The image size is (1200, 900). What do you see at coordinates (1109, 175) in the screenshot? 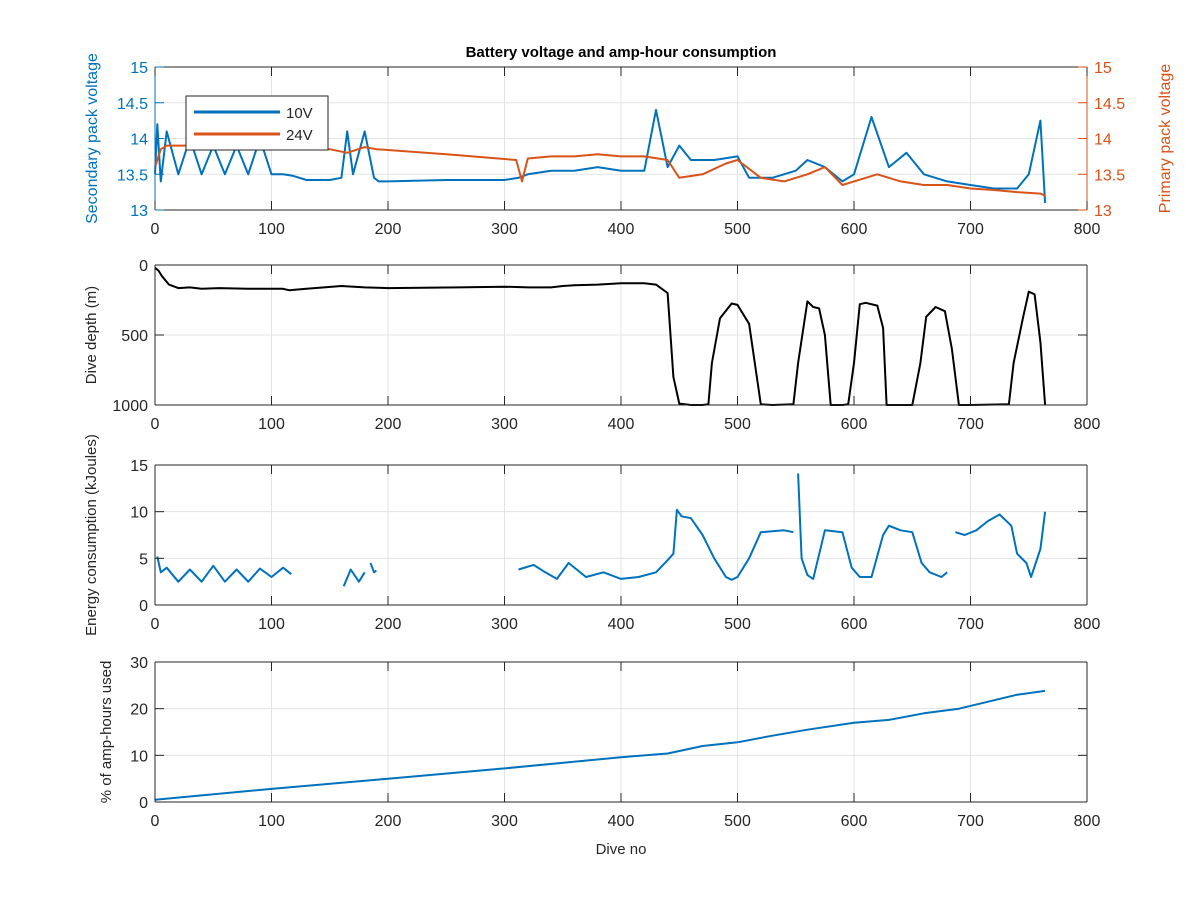
I see `y-tick-label-right: 13.5` at bounding box center [1109, 175].